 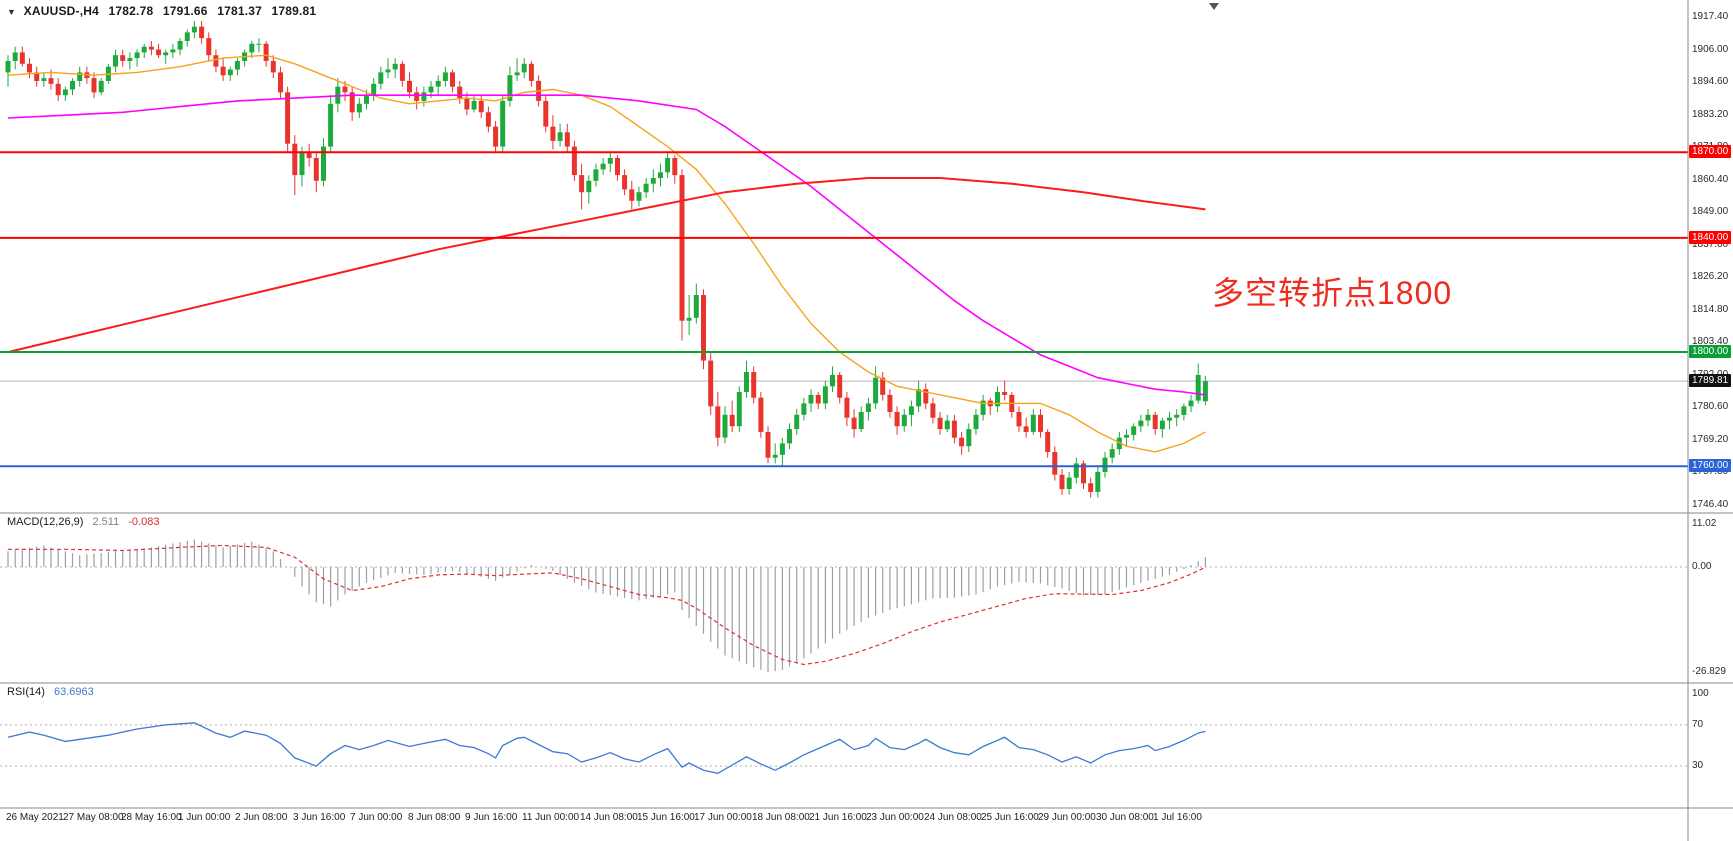 What do you see at coordinates (606, 265) in the screenshot?
I see `ma-slow-line` at bounding box center [606, 265].